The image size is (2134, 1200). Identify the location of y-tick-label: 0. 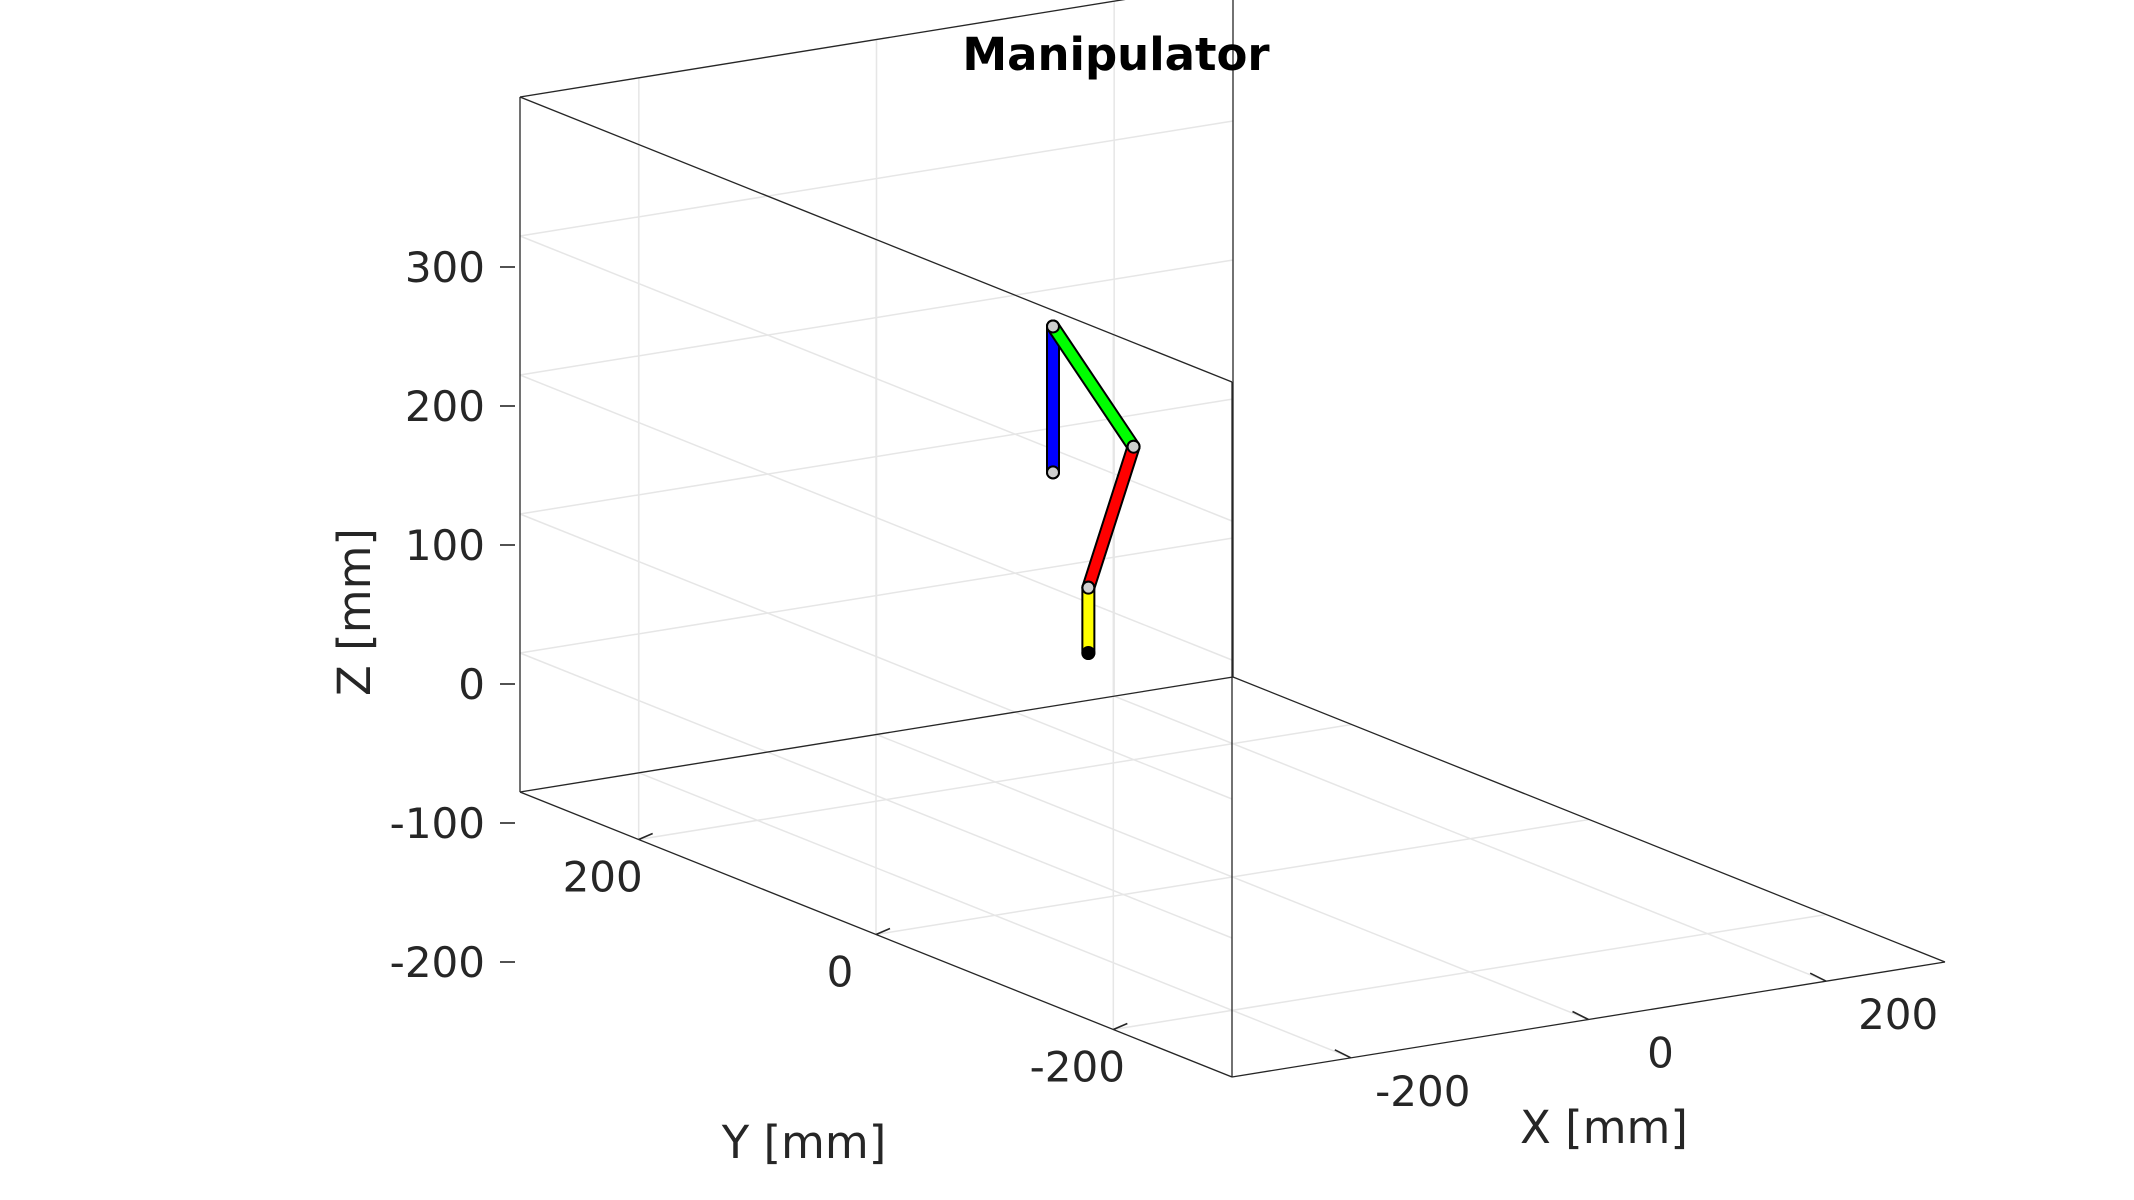
(840, 972).